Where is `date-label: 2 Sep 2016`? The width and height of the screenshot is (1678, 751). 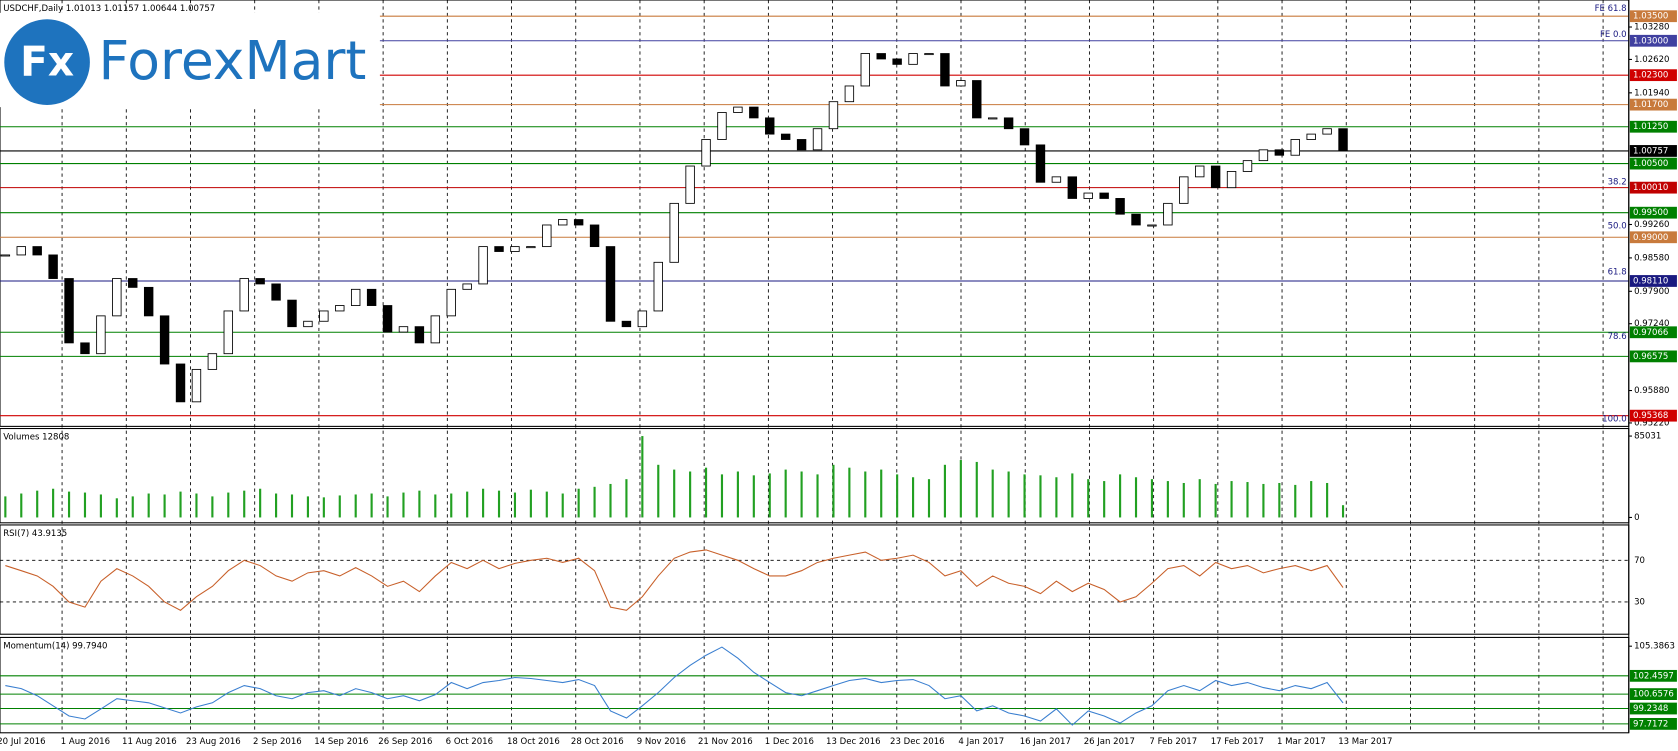 date-label: 2 Sep 2016 is located at coordinates (277, 742).